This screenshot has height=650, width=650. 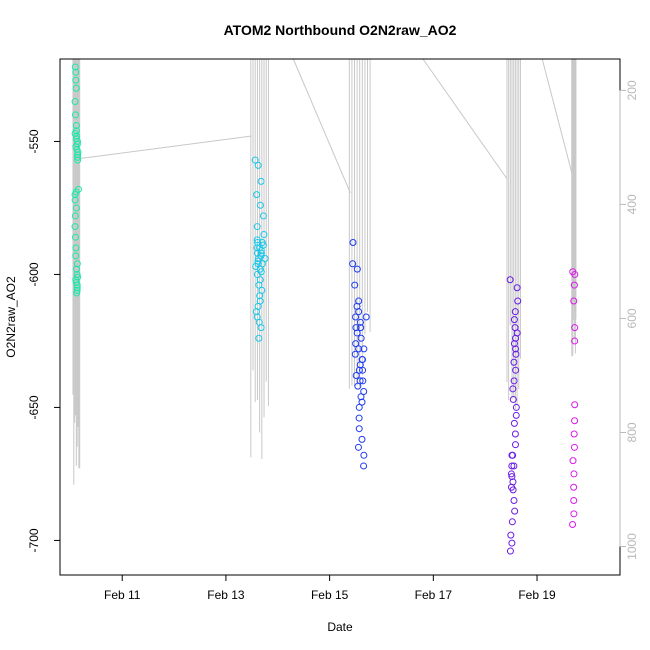 I want to click on x-tick-label: Feb 11, so click(x=122, y=595).